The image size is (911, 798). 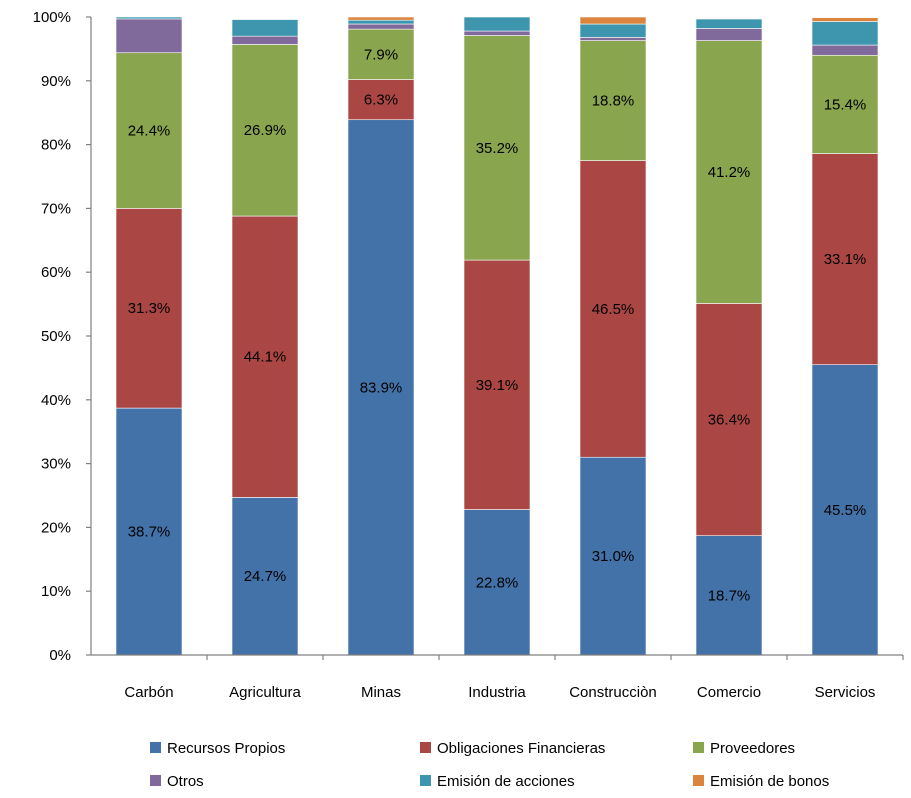 I want to click on legend-label: Otros, so click(x=185, y=781).